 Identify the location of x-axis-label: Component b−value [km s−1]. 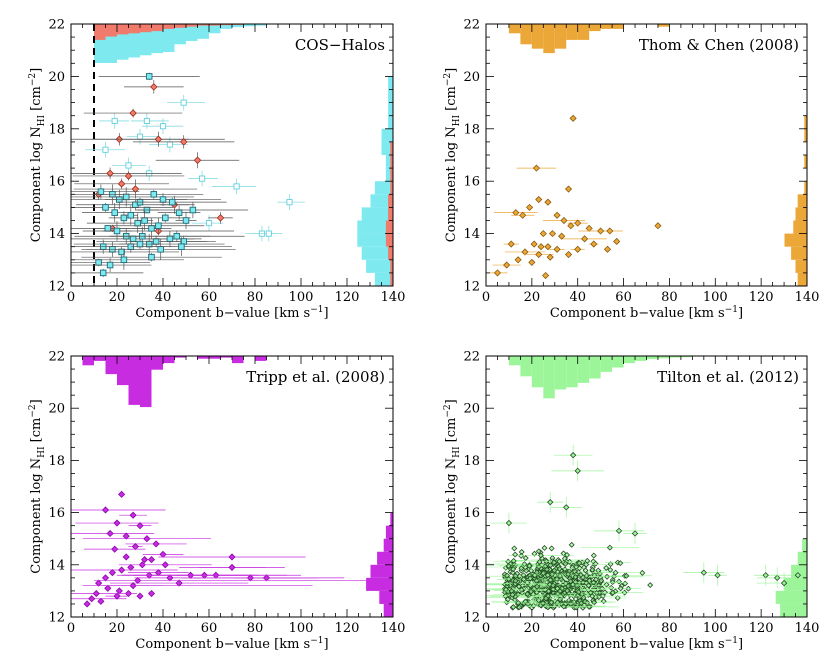
(231, 644).